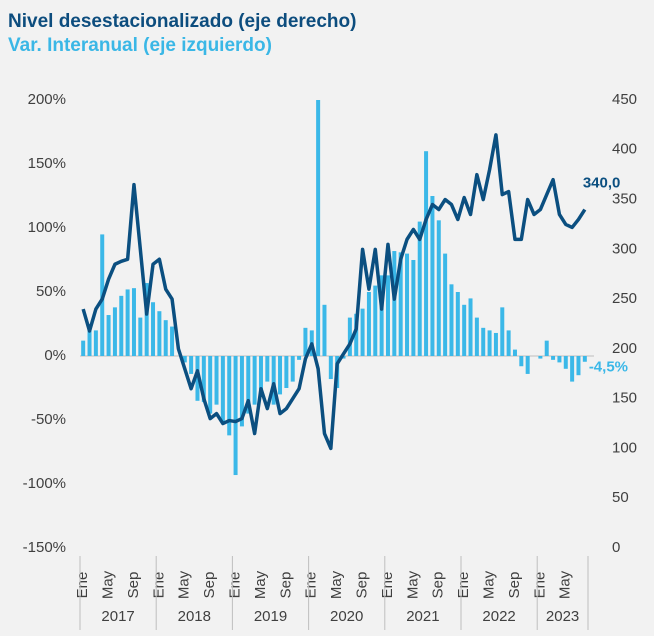 Image resolution: width=654 pixels, height=636 pixels. I want to click on y2-tick-label: 350, so click(624, 199).